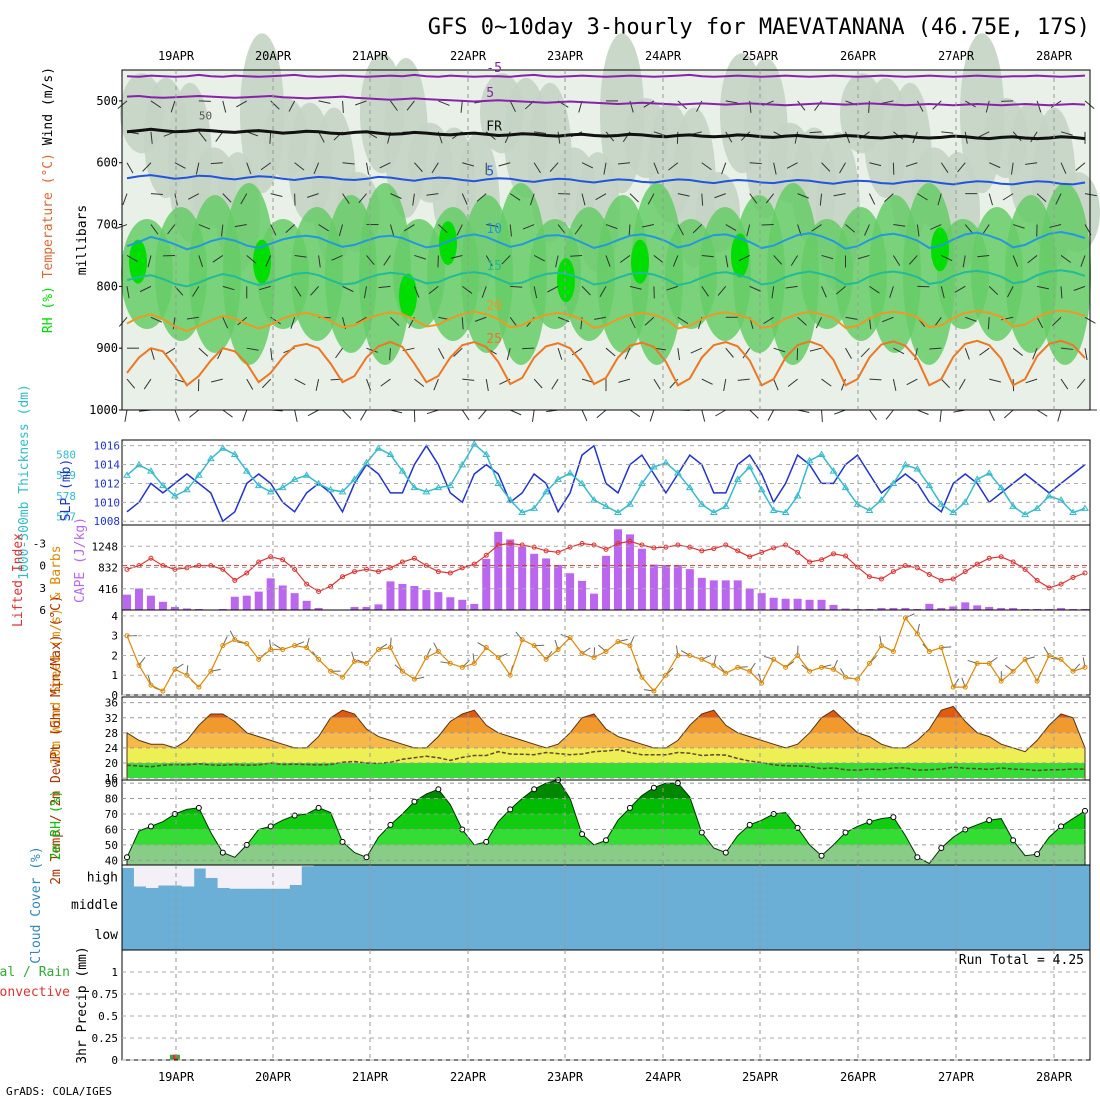 The width and height of the screenshot is (1100, 1100). What do you see at coordinates (56, 825) in the screenshot?
I see `rh-ylabel: 2m RH (%)` at bounding box center [56, 825].